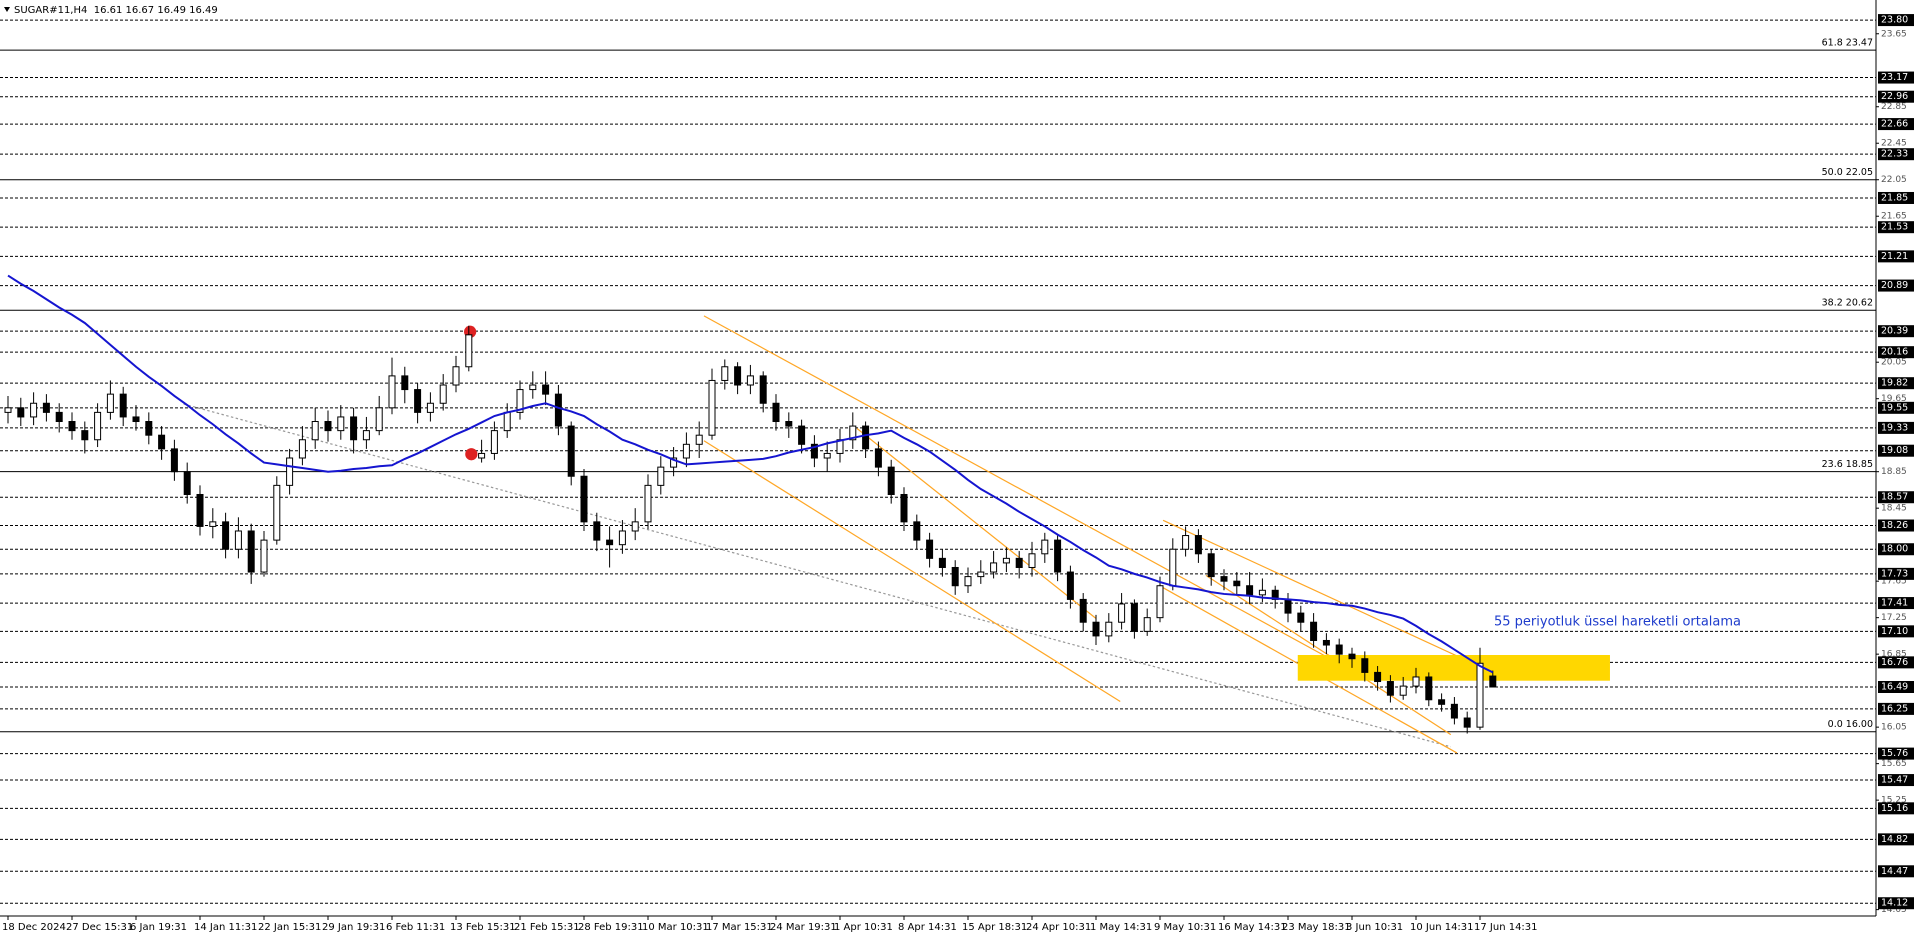 The height and width of the screenshot is (936, 1916). I want to click on fib-label: 61.8 23.47, so click(1847, 43).